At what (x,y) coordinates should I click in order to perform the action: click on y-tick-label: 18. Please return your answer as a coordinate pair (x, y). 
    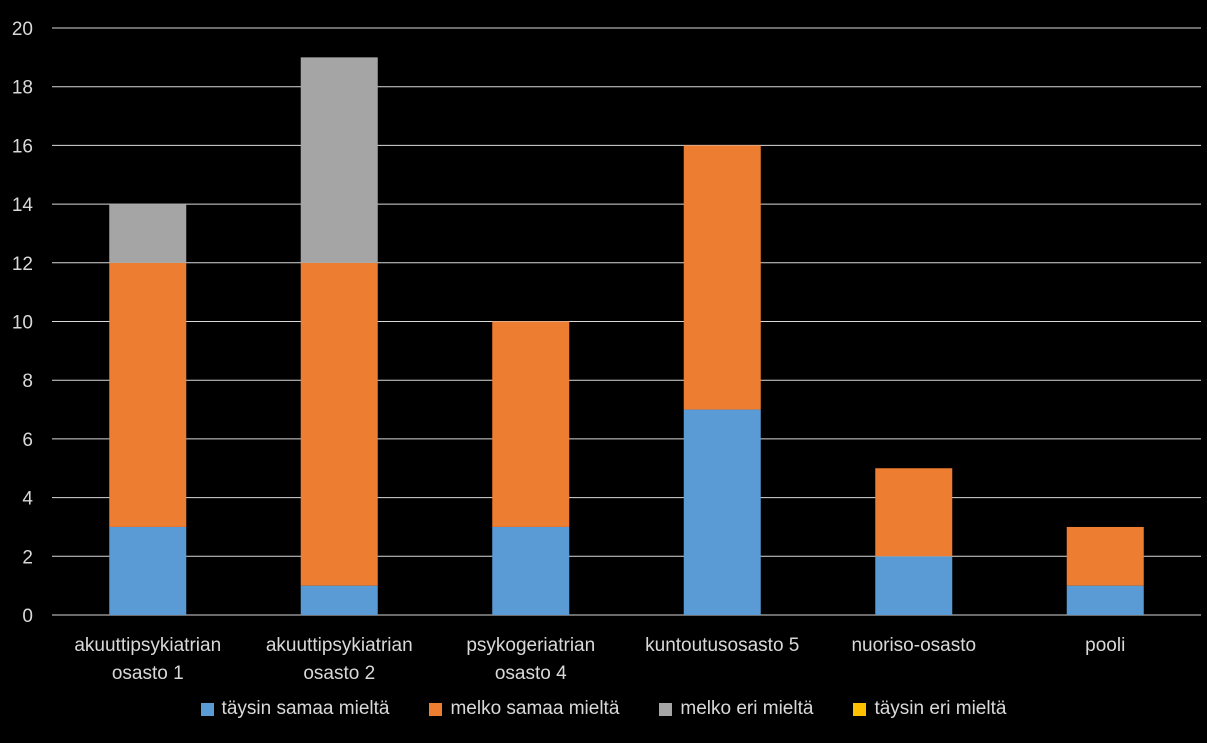
    Looking at the image, I should click on (22, 88).